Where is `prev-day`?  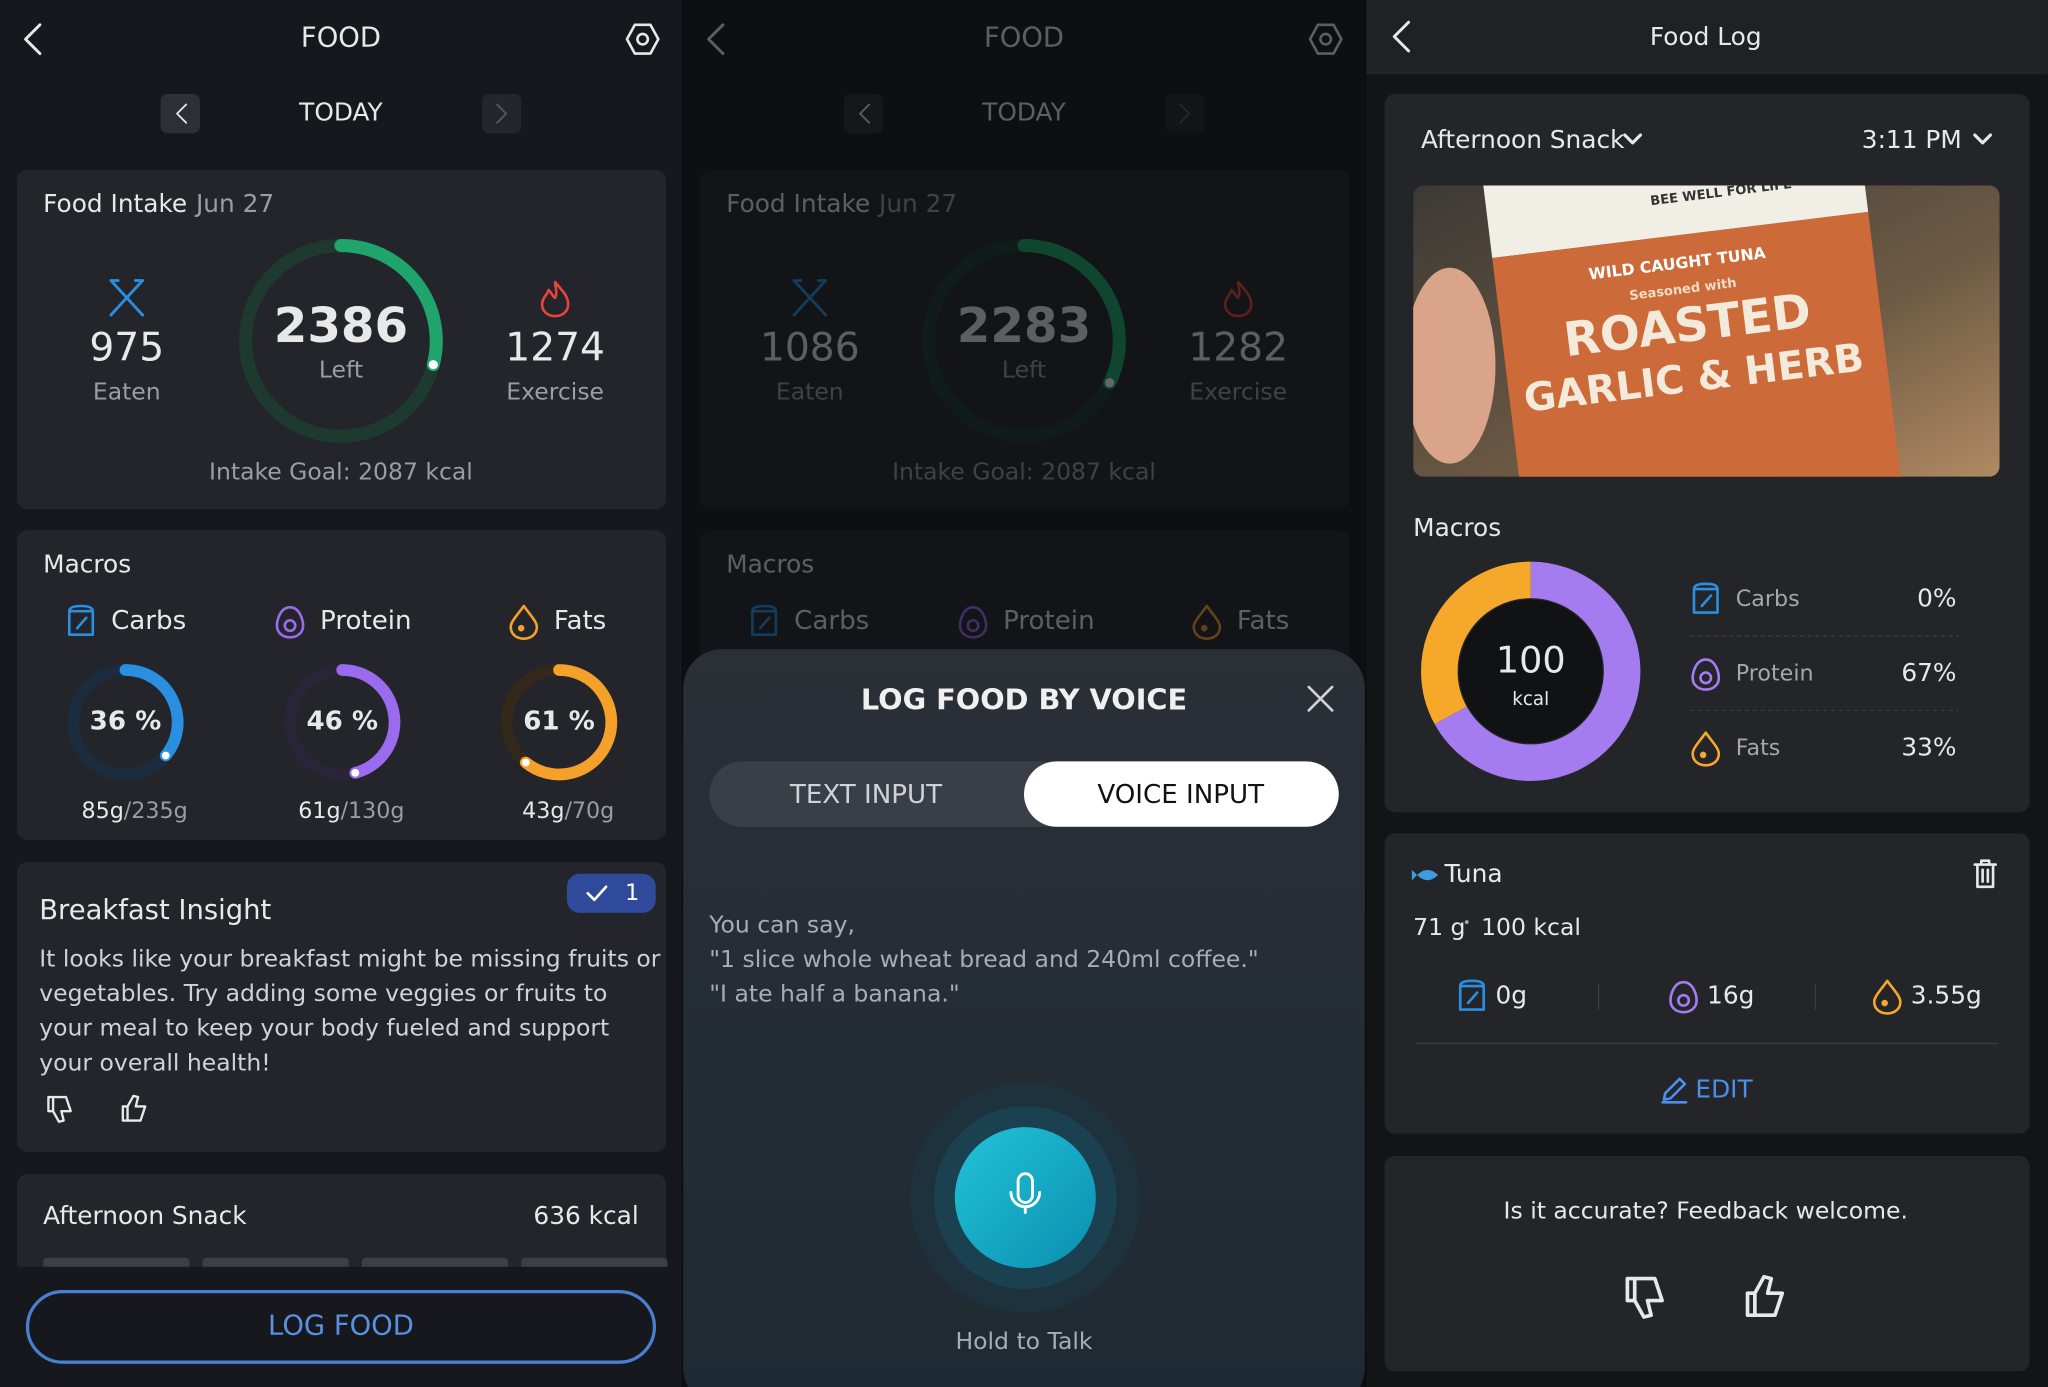
prev-day is located at coordinates (180, 114).